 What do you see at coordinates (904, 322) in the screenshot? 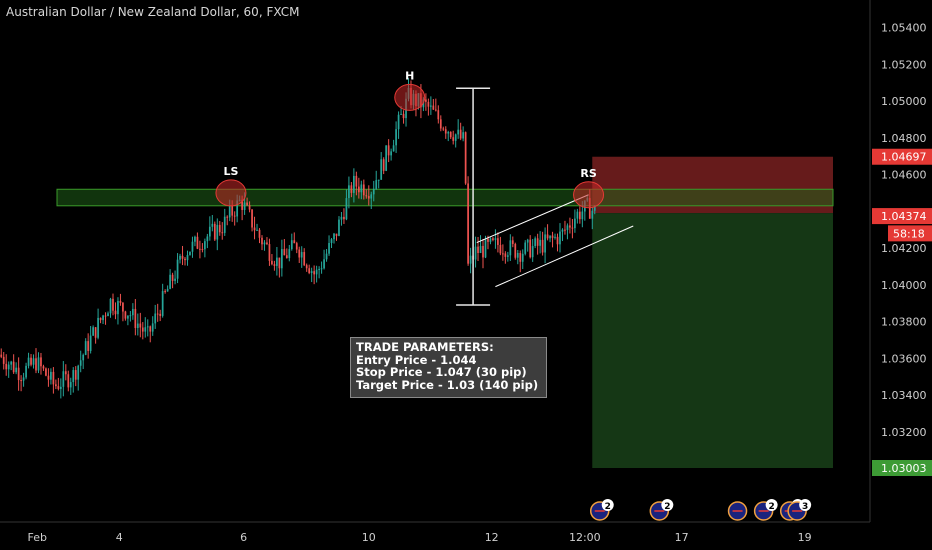
I see `price-tick-label: 1.03800` at bounding box center [904, 322].